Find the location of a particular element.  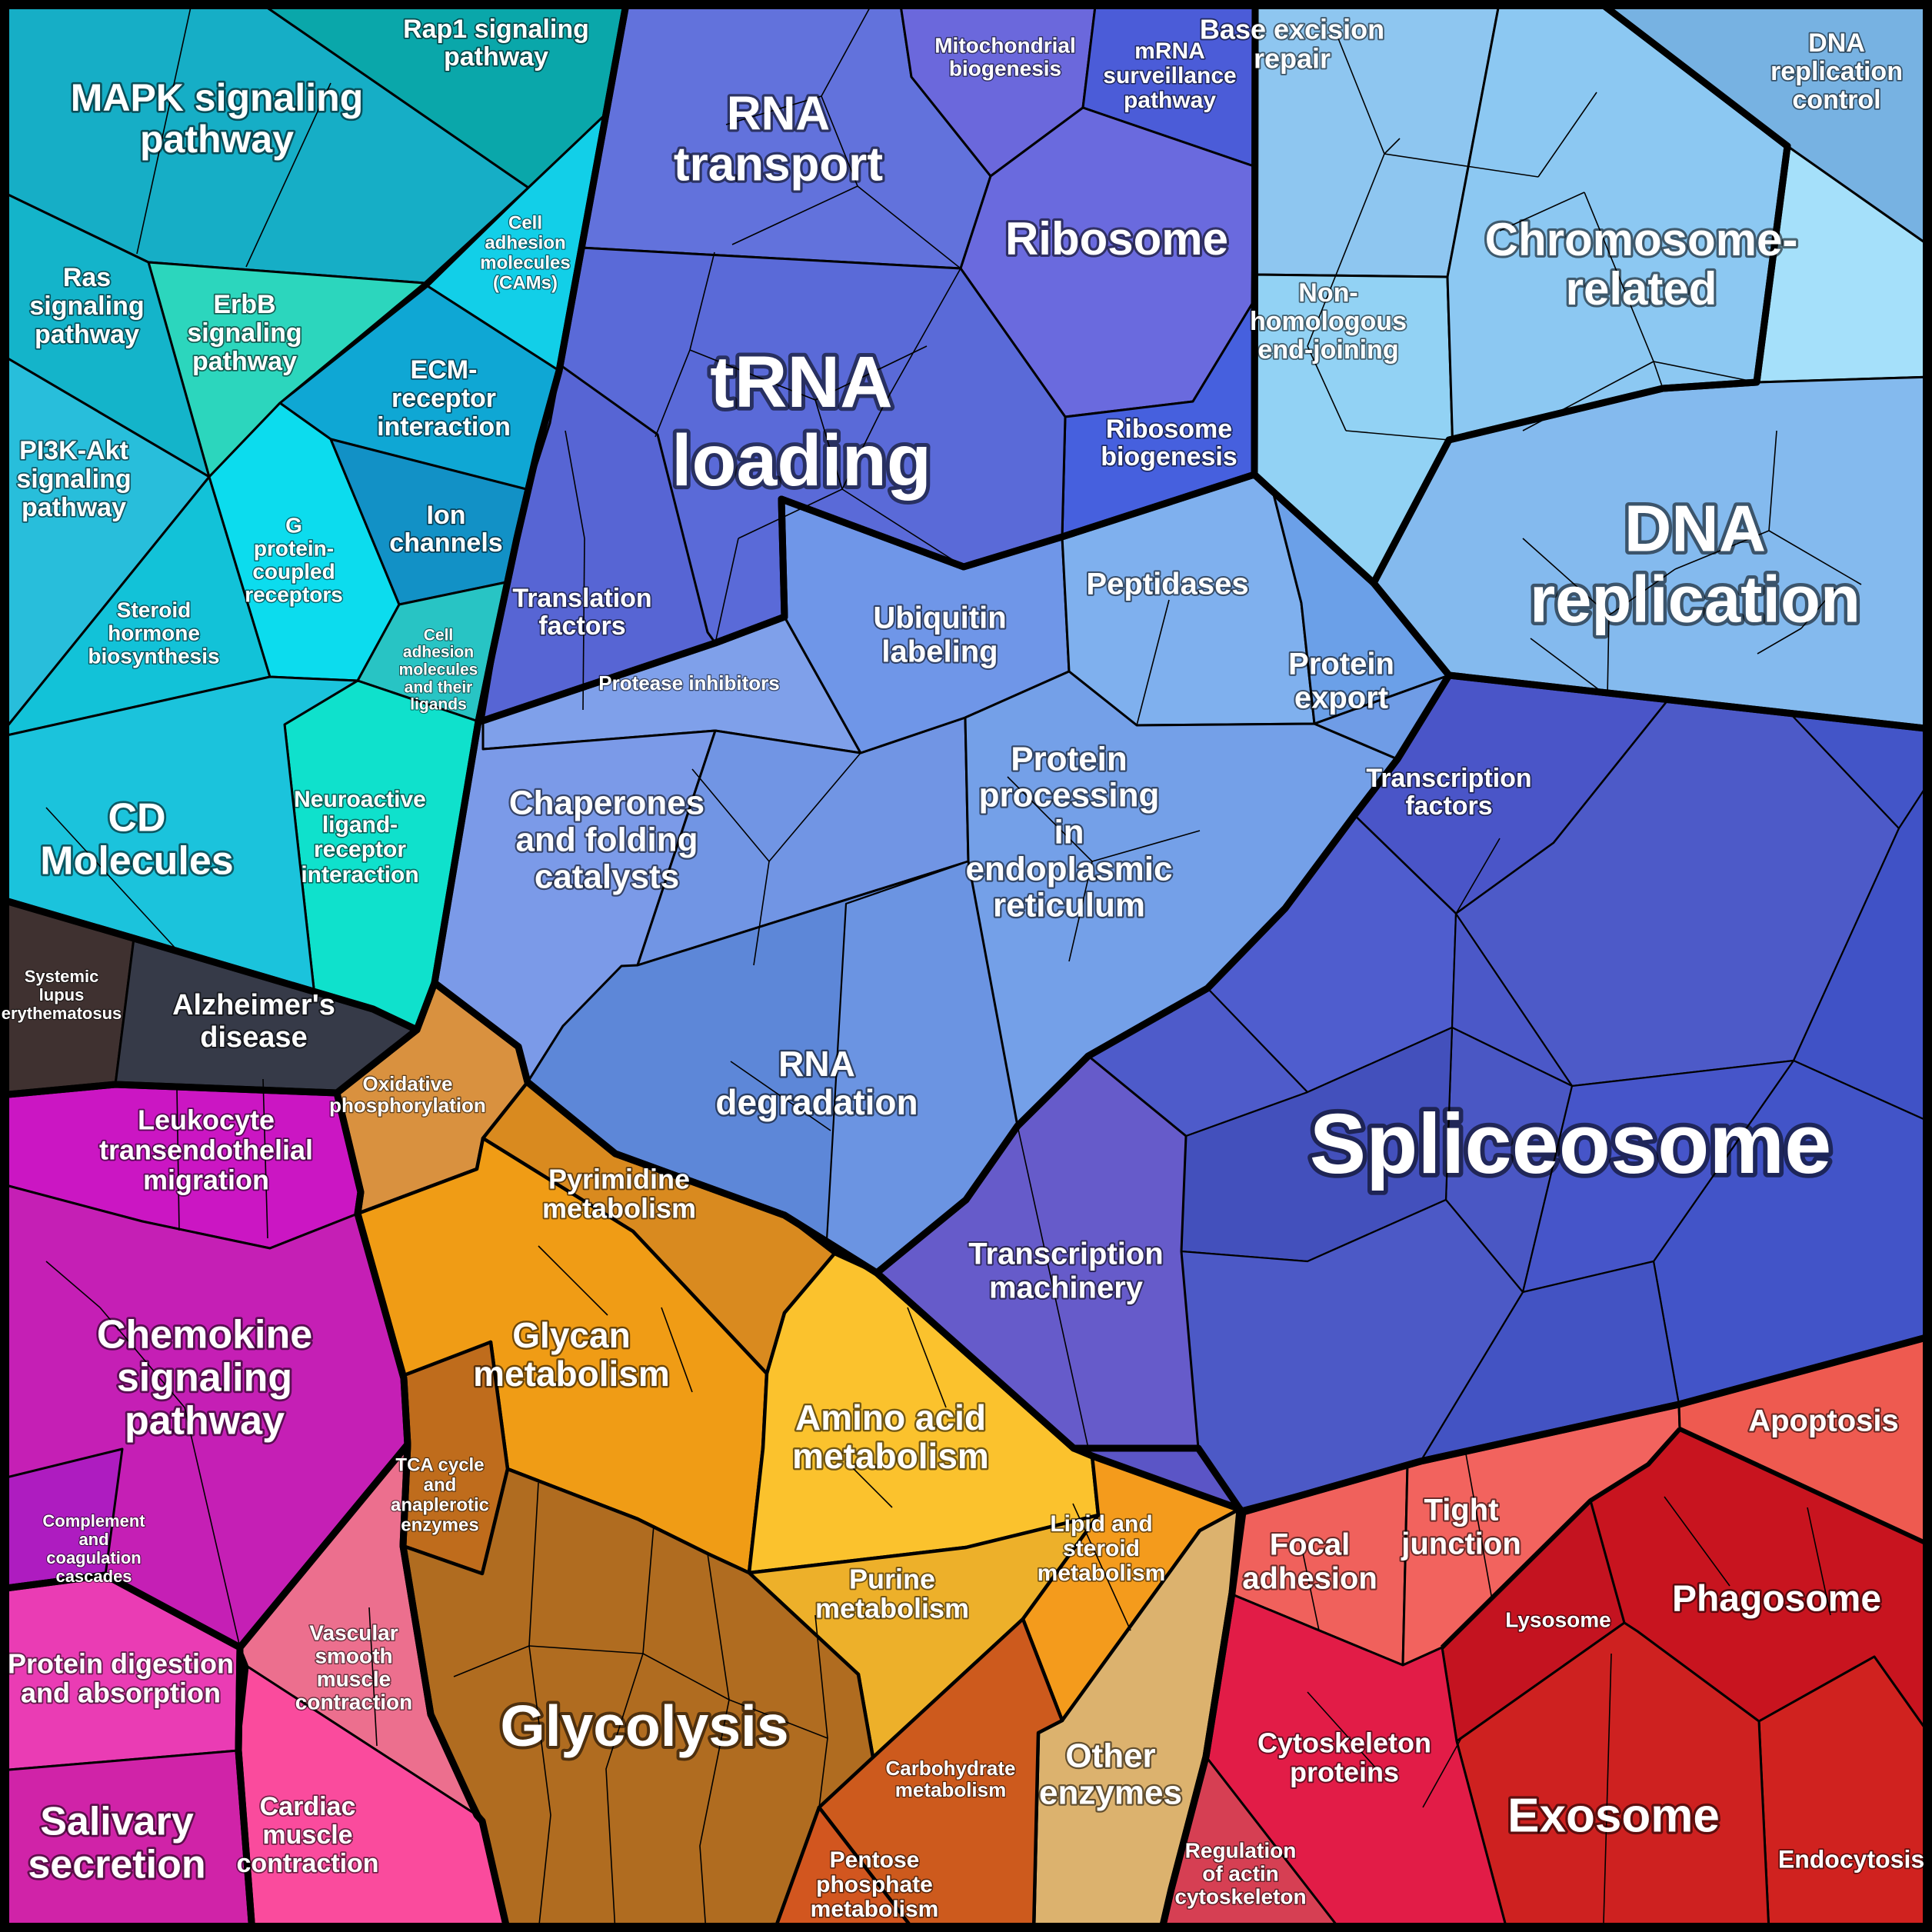

svg-text: labeling is located at coordinates (939, 652).